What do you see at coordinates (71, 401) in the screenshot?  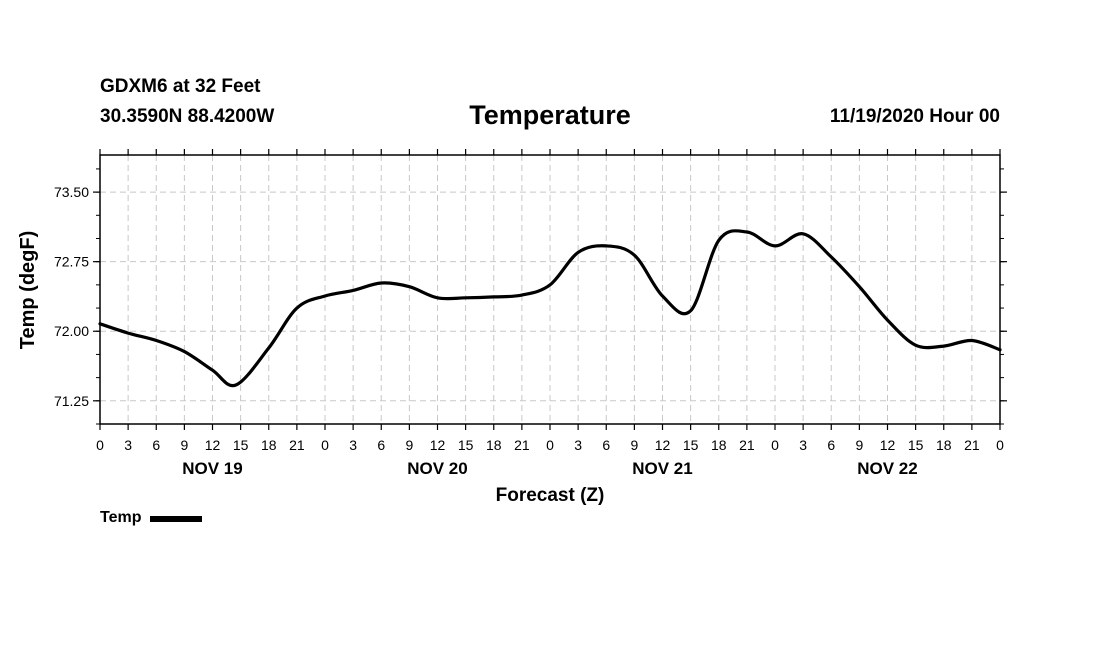 I see `y-tick-label: 71.25` at bounding box center [71, 401].